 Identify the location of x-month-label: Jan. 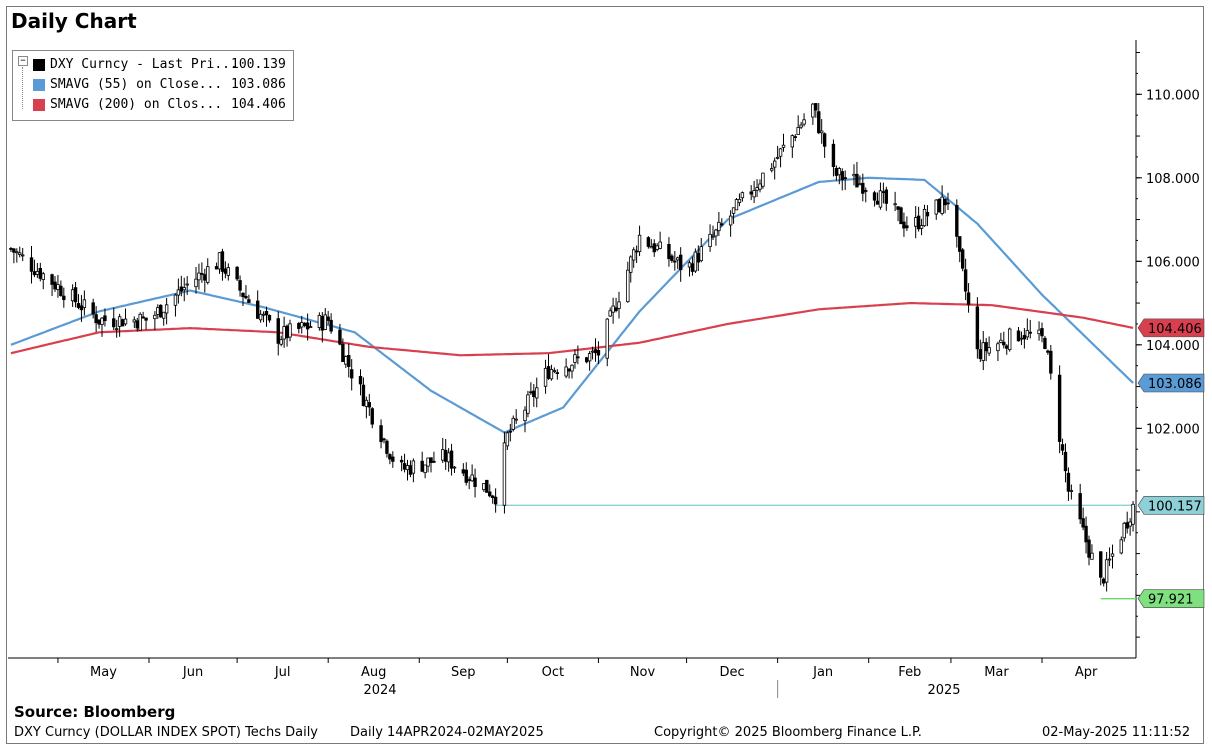
(822, 672).